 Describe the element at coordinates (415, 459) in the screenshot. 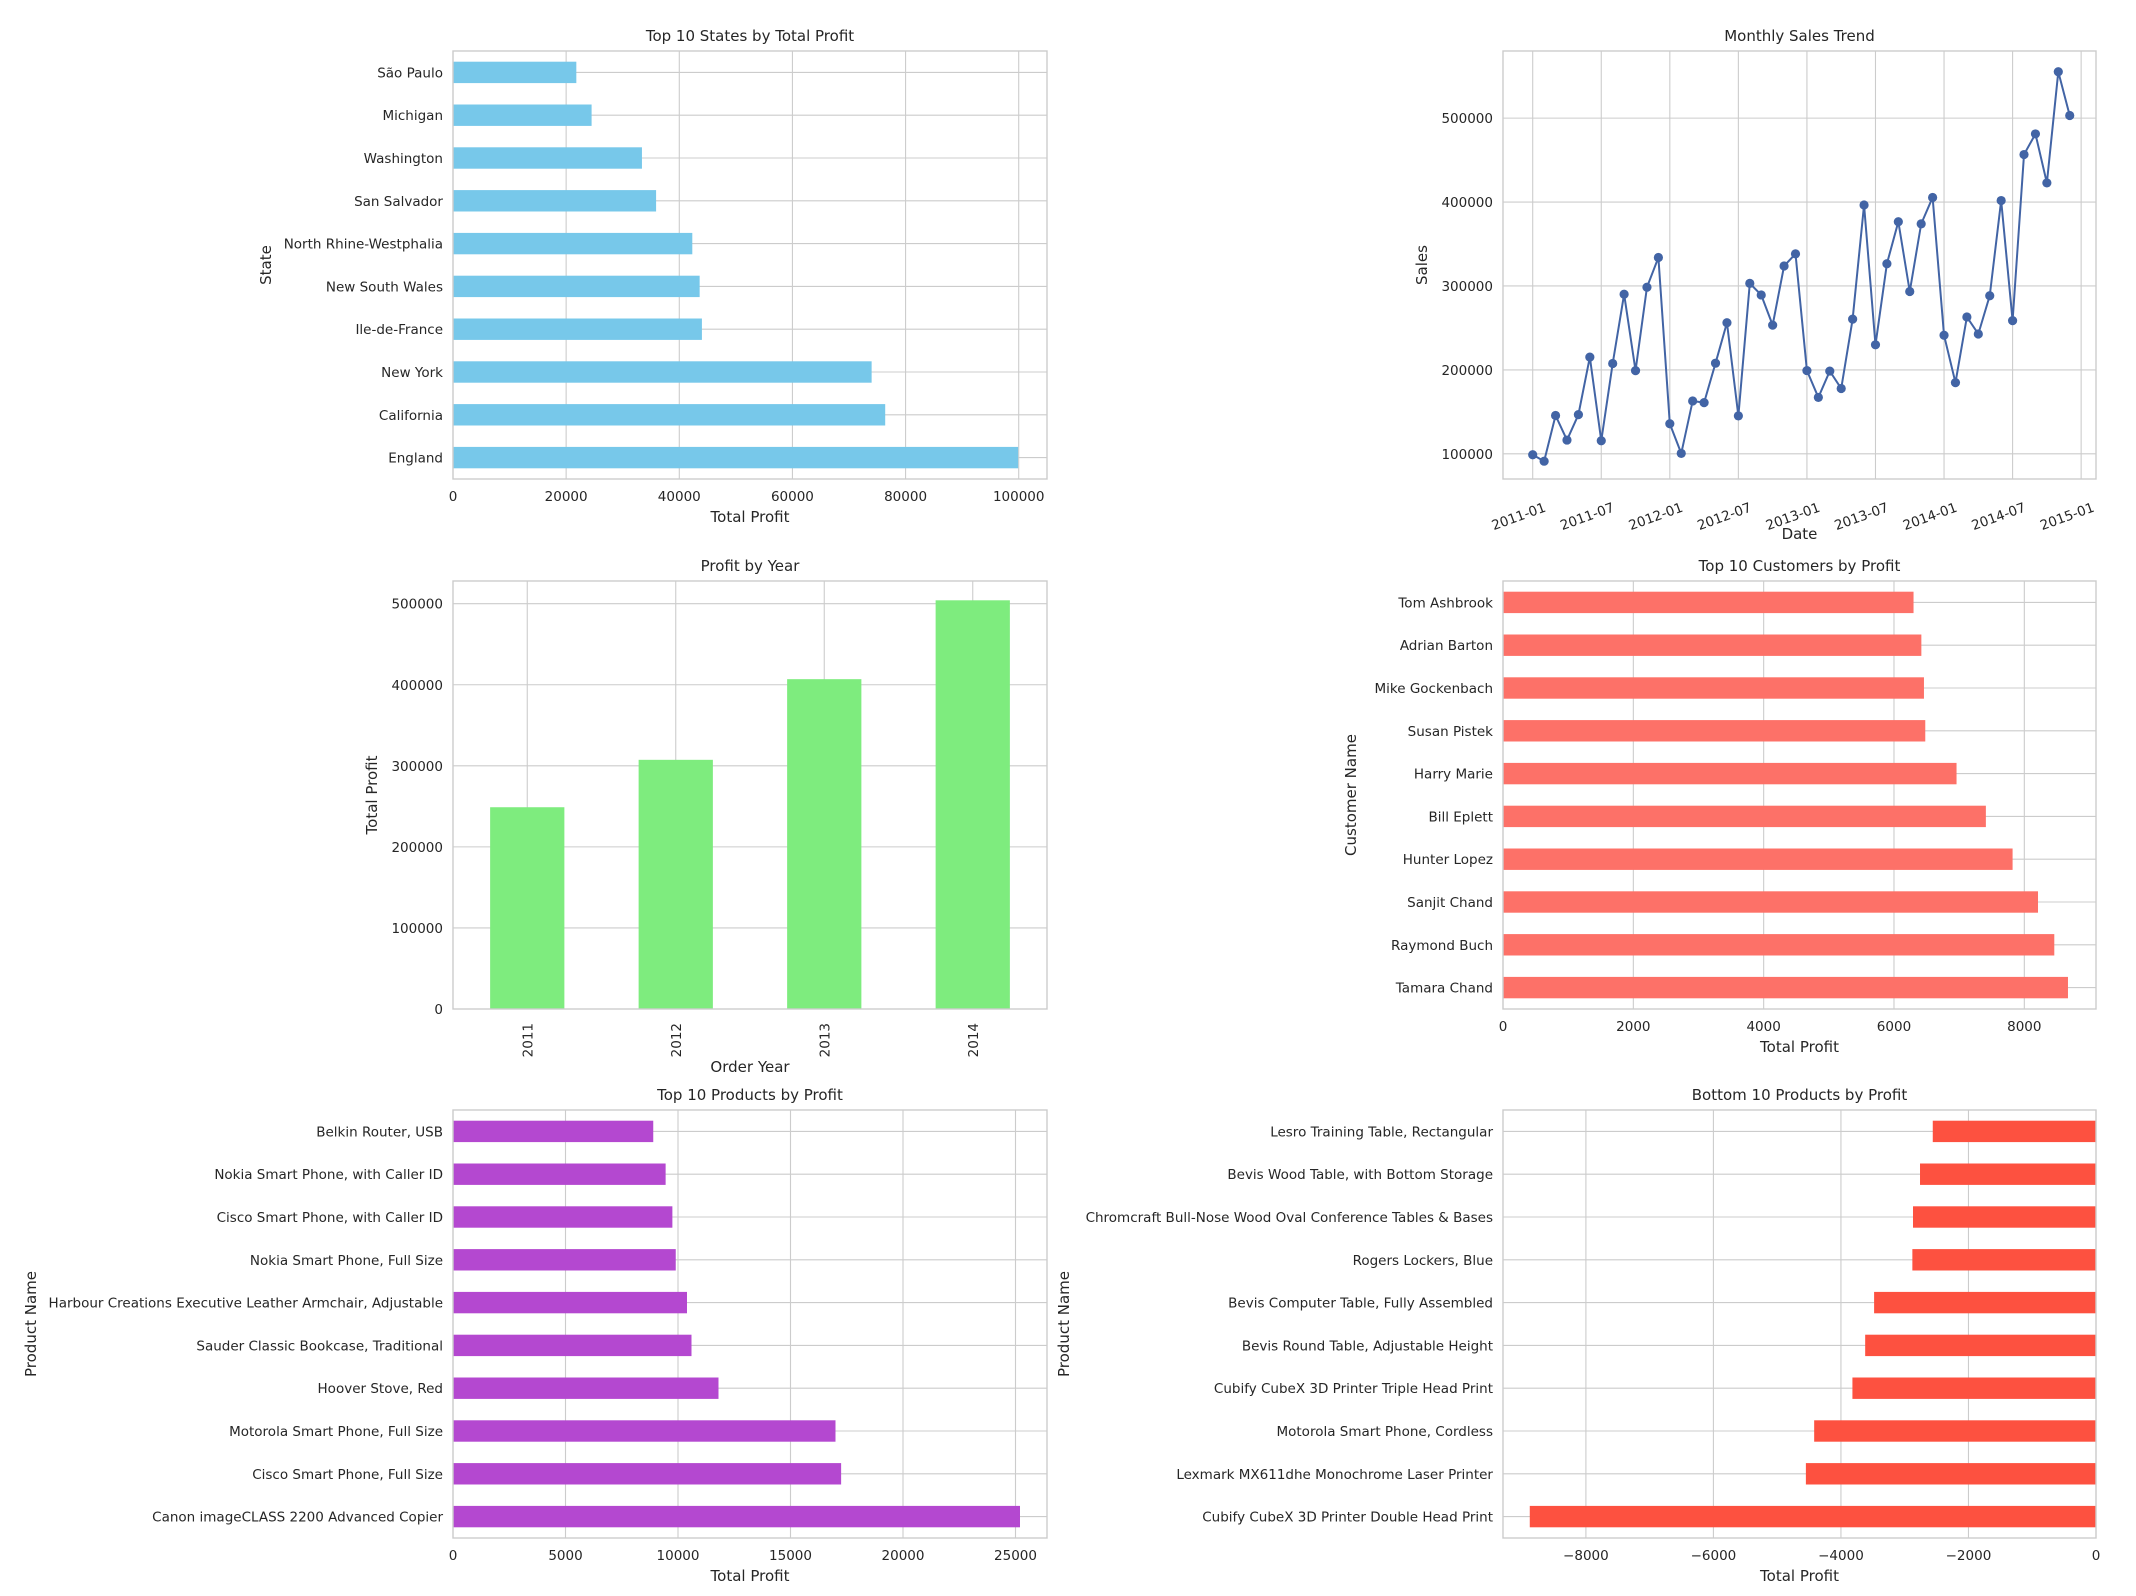

I see `y-tick-label: England` at that location.